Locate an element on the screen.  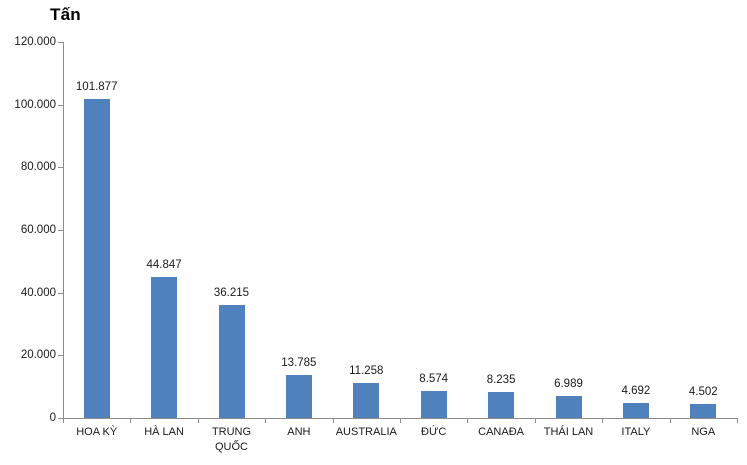
x-tick-label: THÁI LAN is located at coordinates (568, 432).